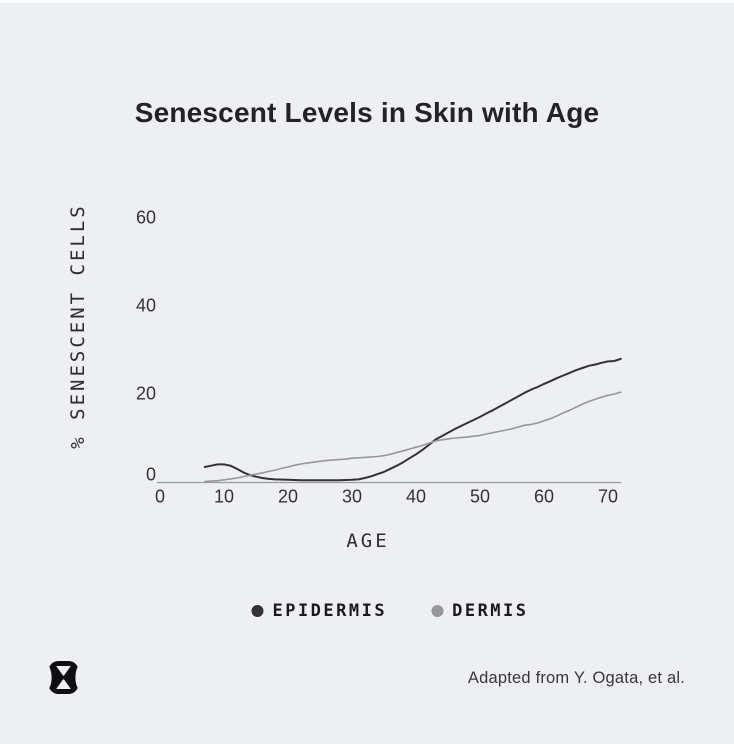  I want to click on legend-item-dermis: DERMIS, so click(479, 611).